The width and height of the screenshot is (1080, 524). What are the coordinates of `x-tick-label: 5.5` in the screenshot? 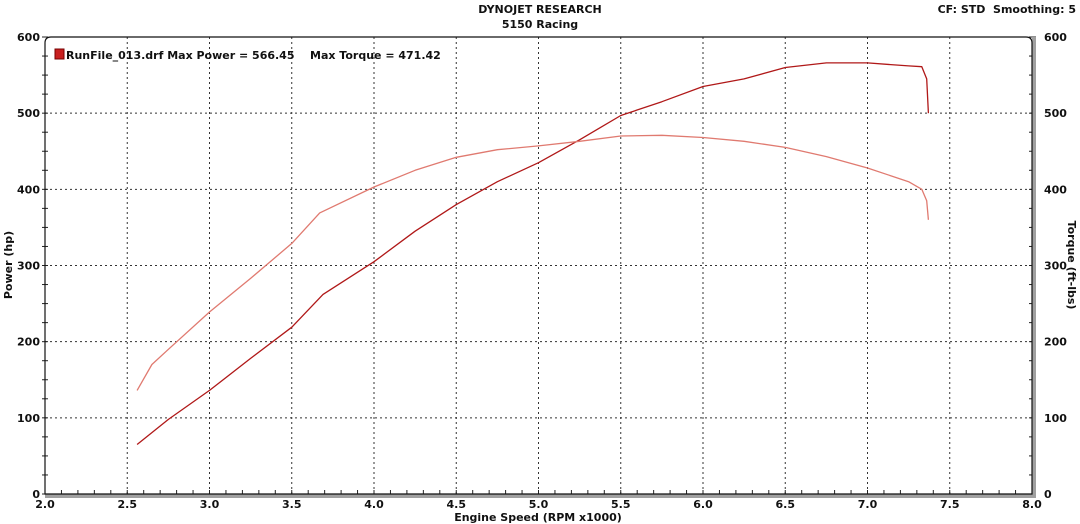 It's located at (621, 504).